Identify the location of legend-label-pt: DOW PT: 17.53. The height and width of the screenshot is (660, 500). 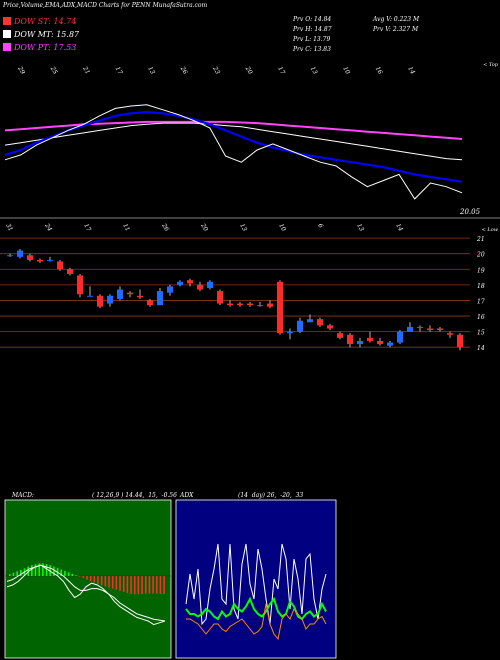
(45, 47).